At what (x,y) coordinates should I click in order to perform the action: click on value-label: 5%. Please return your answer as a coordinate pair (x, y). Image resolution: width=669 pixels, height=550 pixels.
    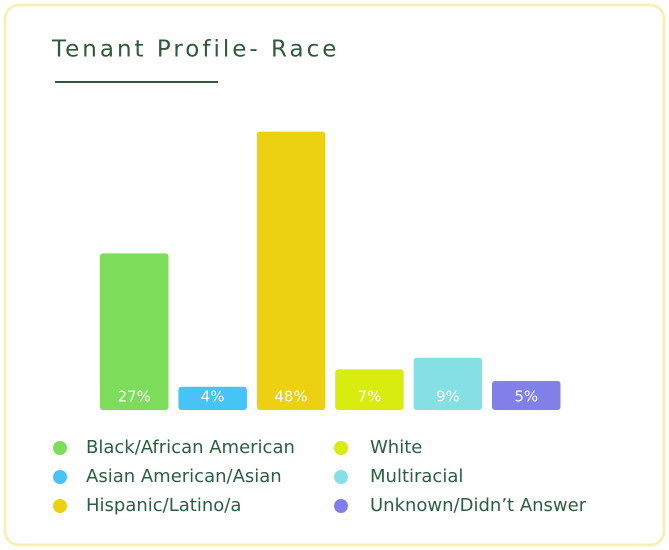
    Looking at the image, I should click on (526, 397).